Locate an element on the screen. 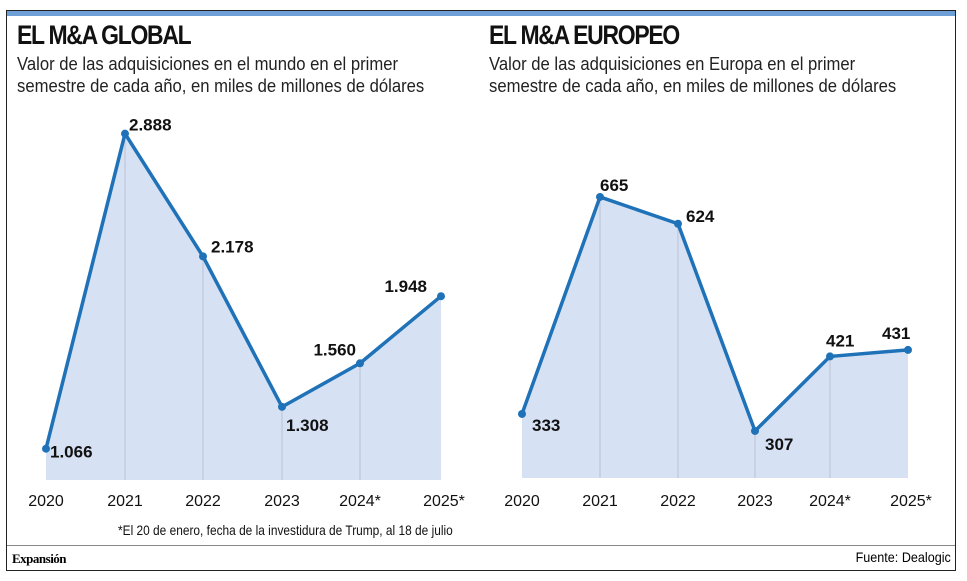 This screenshot has width=967, height=581. data-label: 2.888 is located at coordinates (150, 125).